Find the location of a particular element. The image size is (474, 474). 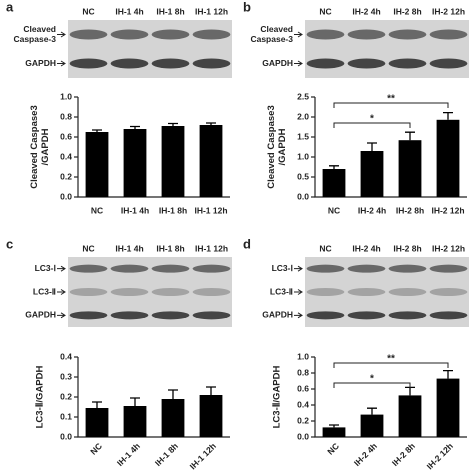

x-tick-label: IH-1 8h is located at coordinates (166, 454).